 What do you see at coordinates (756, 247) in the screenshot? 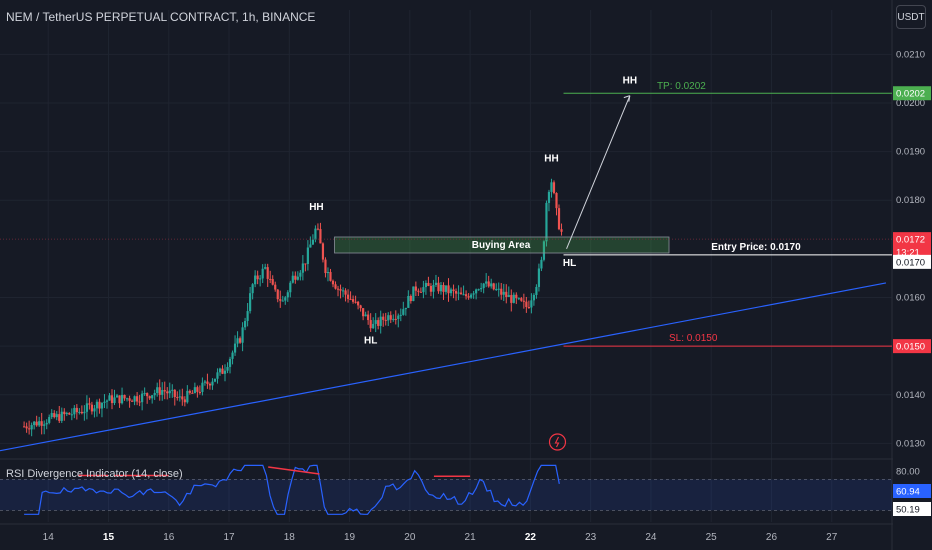
I see `entry-label: Entry Price: 0.0170` at bounding box center [756, 247].